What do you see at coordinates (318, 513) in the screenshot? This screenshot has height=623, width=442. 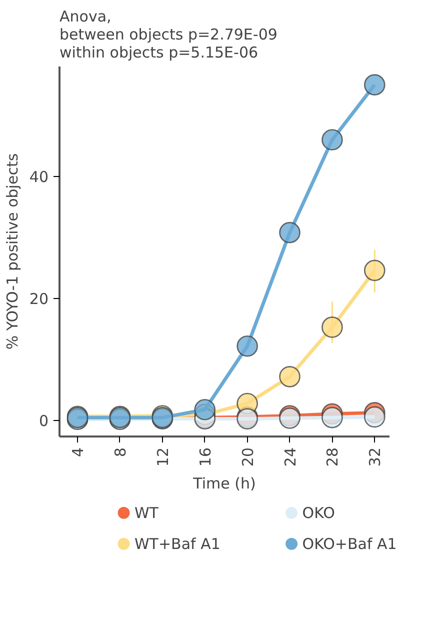 I see `legend-label: OKO` at bounding box center [318, 513].